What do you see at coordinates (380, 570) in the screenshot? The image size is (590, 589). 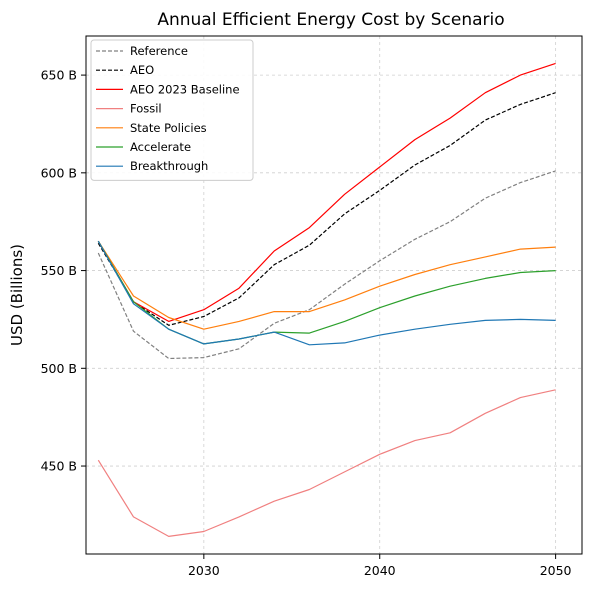 I see `x-tick-label: 2040` at bounding box center [380, 570].